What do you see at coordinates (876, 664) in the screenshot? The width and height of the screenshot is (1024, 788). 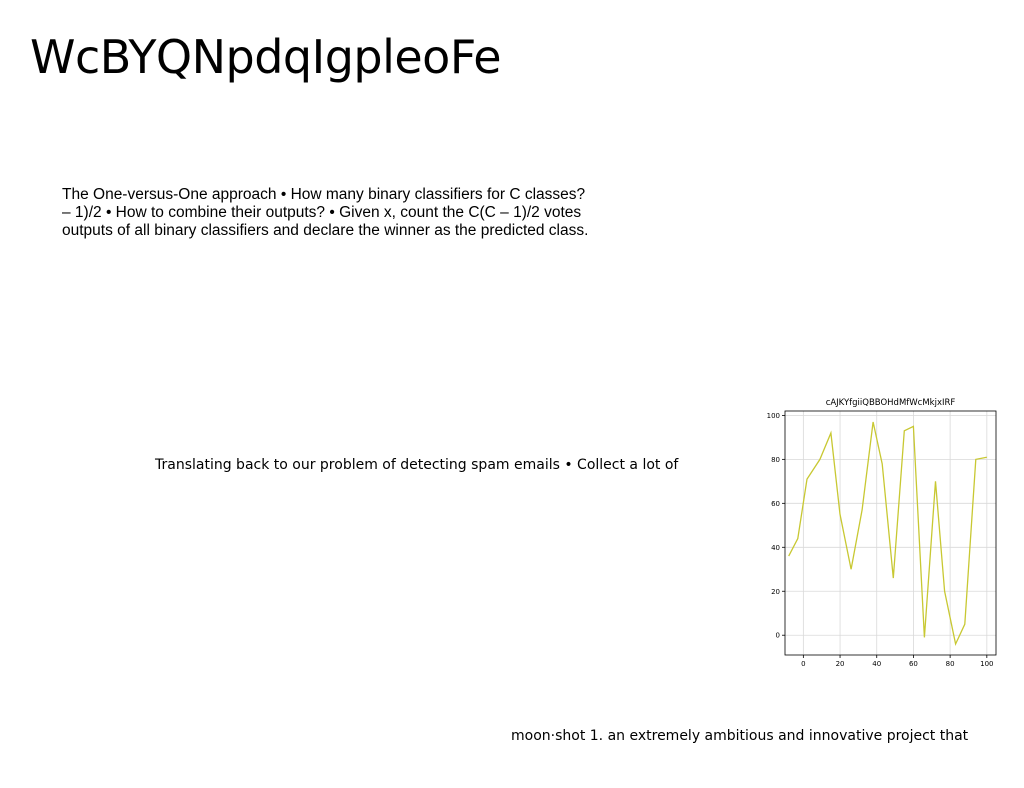 I see `x-tick-label: 40` at bounding box center [876, 664].